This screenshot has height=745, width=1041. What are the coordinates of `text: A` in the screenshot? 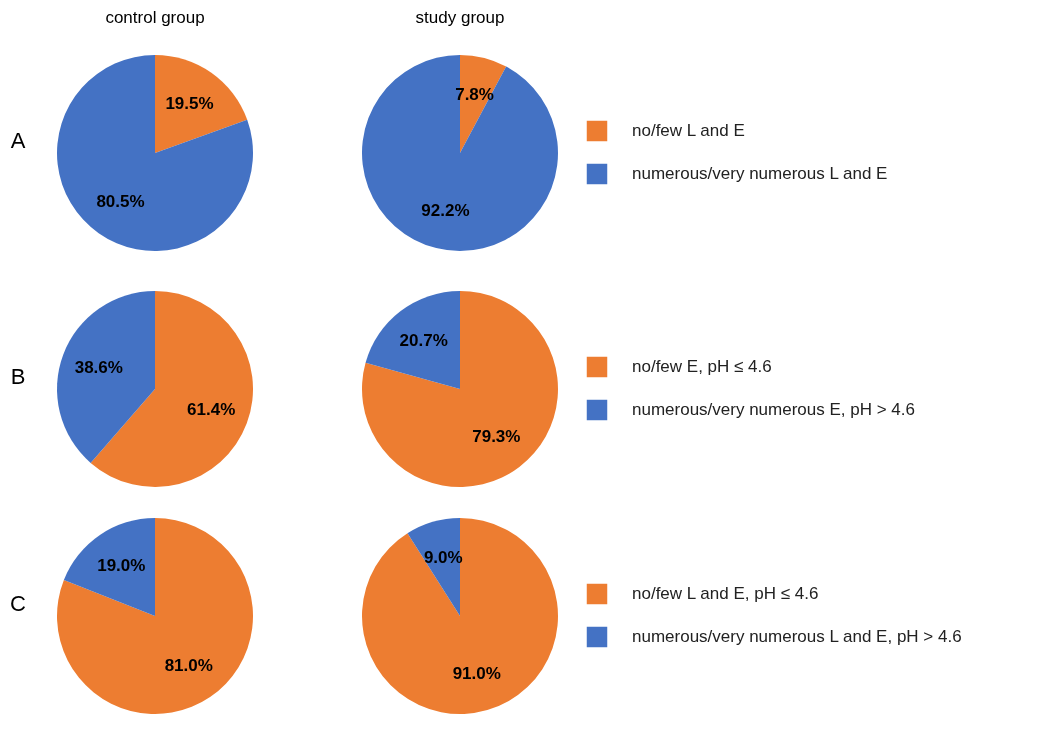 It's located at (18, 140).